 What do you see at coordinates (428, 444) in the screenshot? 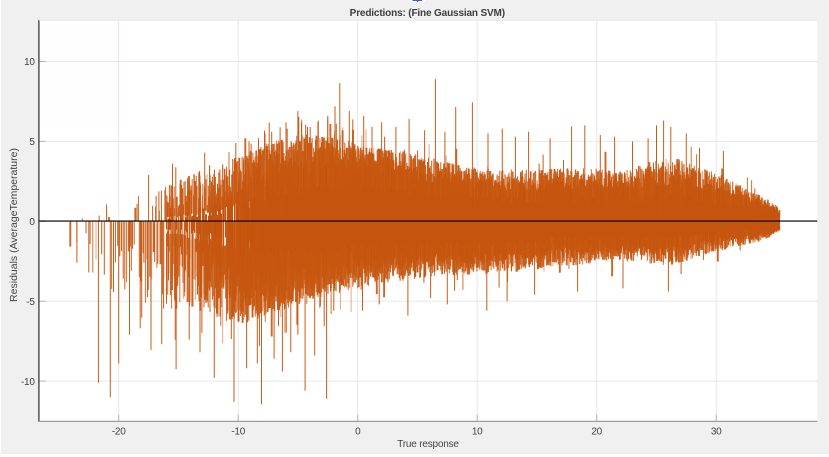
I see `svg-text: True response` at bounding box center [428, 444].